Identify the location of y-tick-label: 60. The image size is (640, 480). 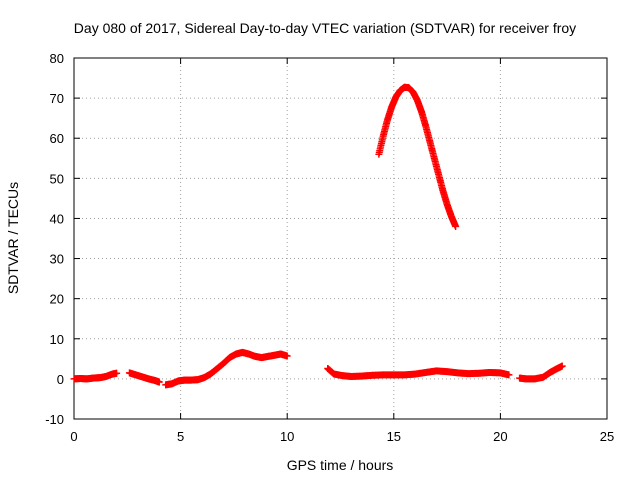
(57, 138).